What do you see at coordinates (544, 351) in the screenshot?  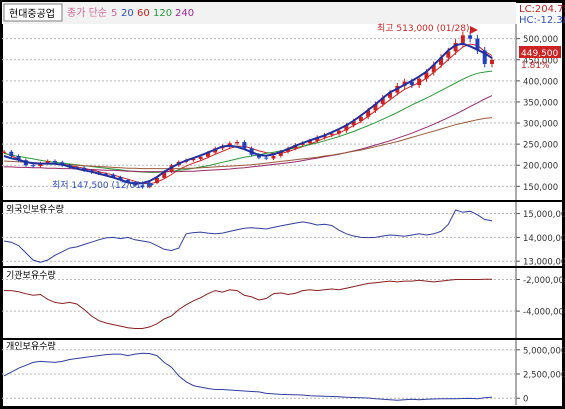 I see `individual-tick-label: 5,000,000` at bounding box center [544, 351].